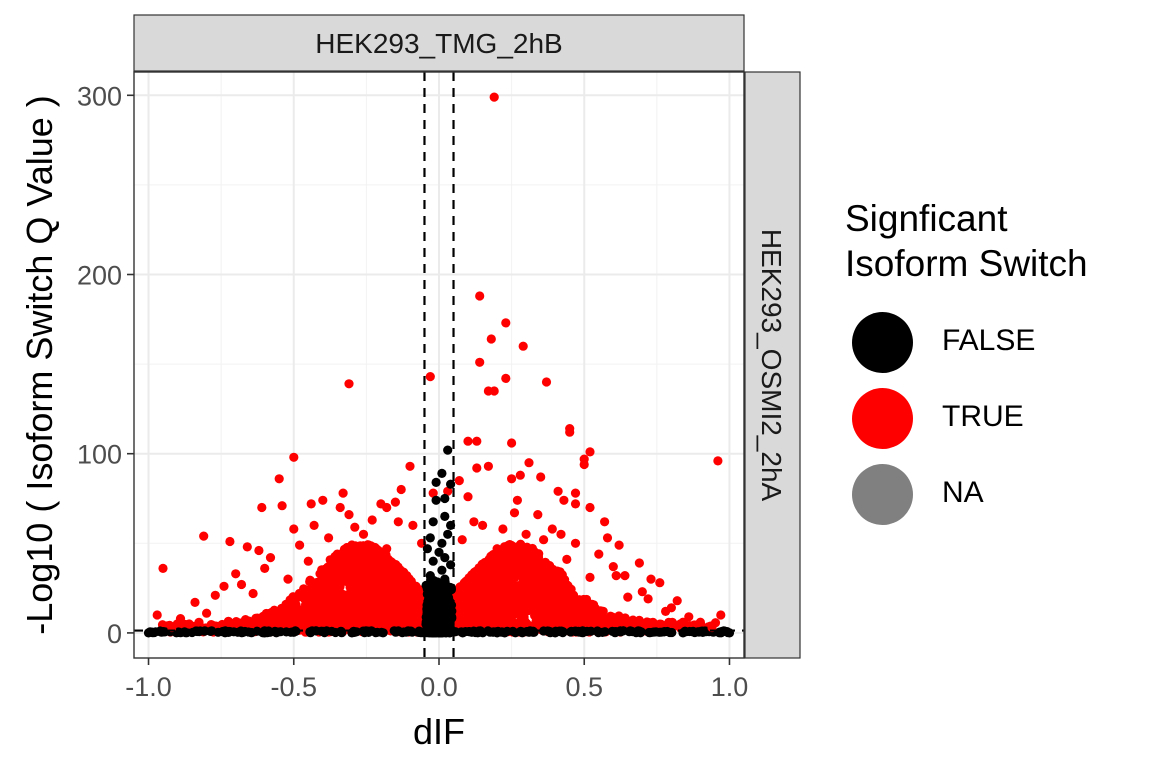  What do you see at coordinates (926, 218) in the screenshot?
I see `legend-title-line-1: Signficant` at bounding box center [926, 218].